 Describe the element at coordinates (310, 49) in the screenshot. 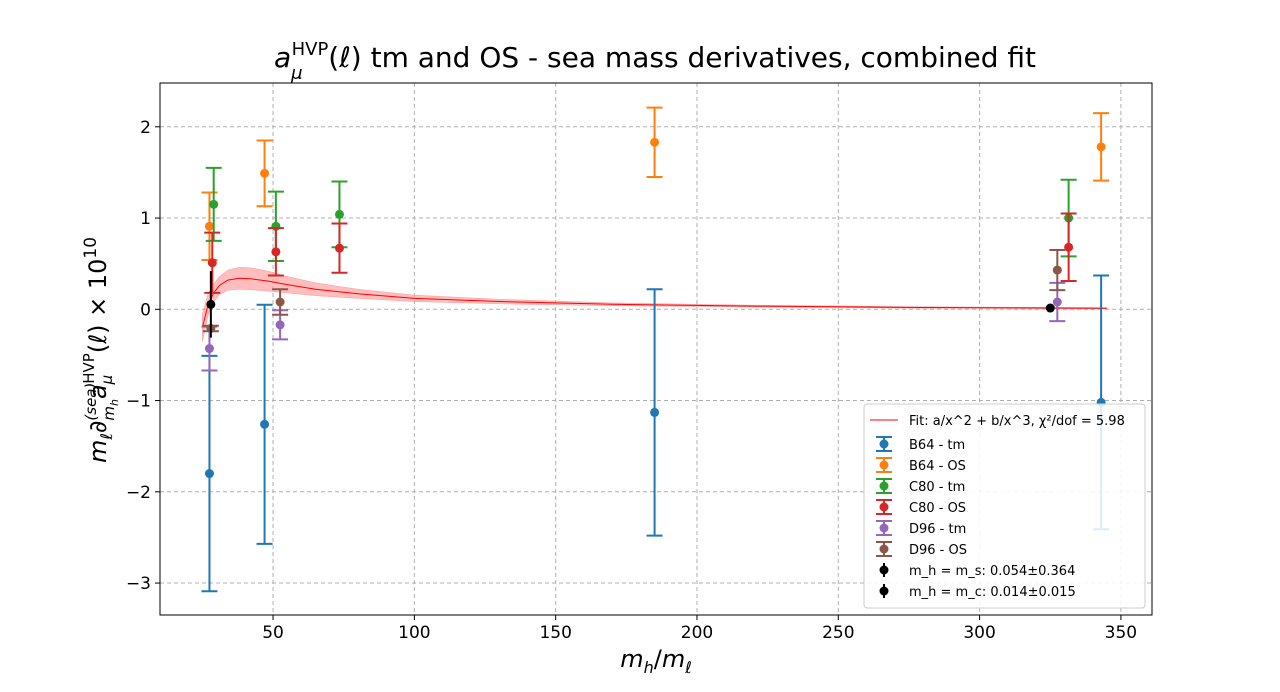

I see `title-superscript: HVP` at that location.